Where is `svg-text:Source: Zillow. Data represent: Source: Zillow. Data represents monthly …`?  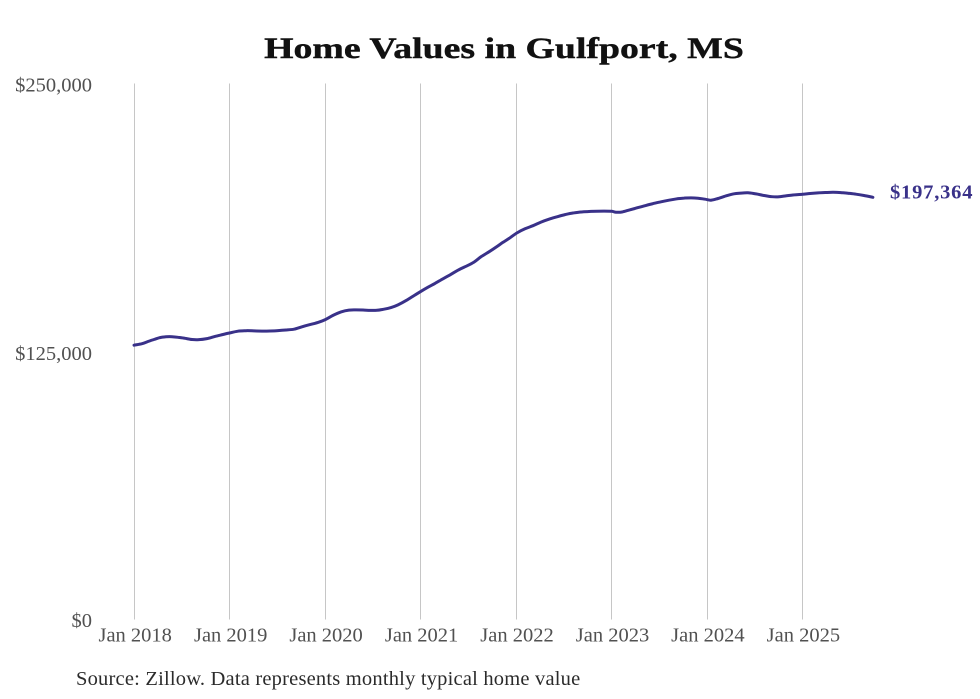 svg-text:Source: Zillow. Data represent: Source: Zillow. Data represents monthly … is located at coordinates (328, 679).